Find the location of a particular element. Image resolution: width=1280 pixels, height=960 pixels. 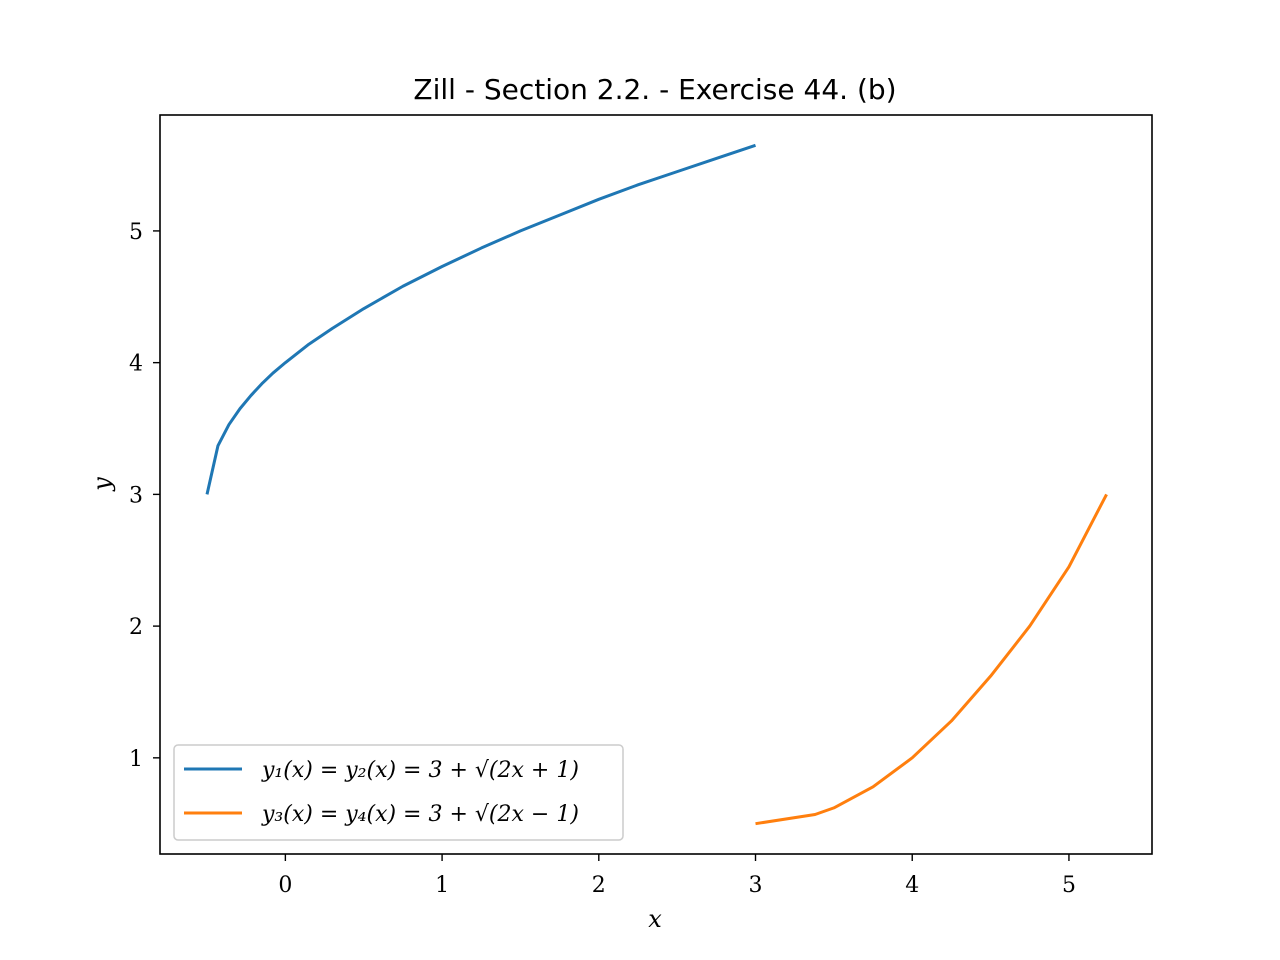

x-tick-label: 5 is located at coordinates (1069, 885).